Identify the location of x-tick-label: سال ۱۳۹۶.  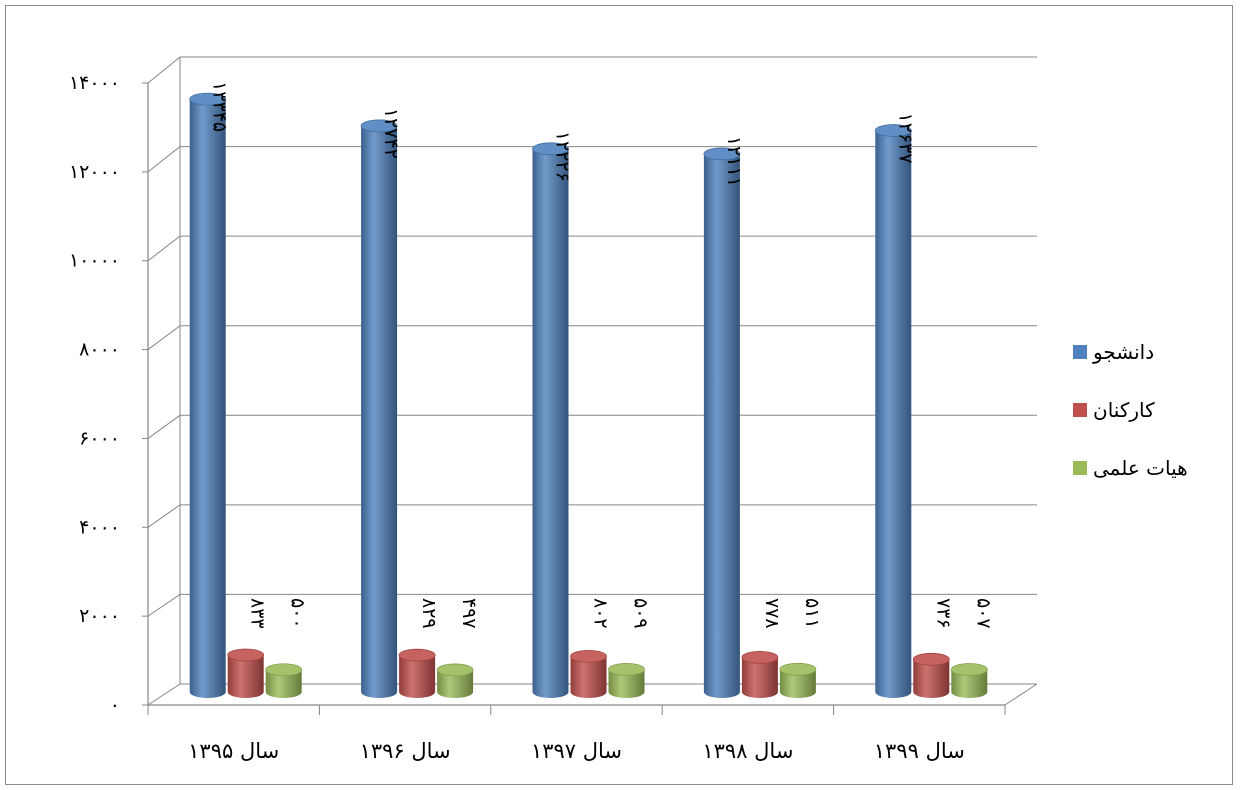
(405, 751).